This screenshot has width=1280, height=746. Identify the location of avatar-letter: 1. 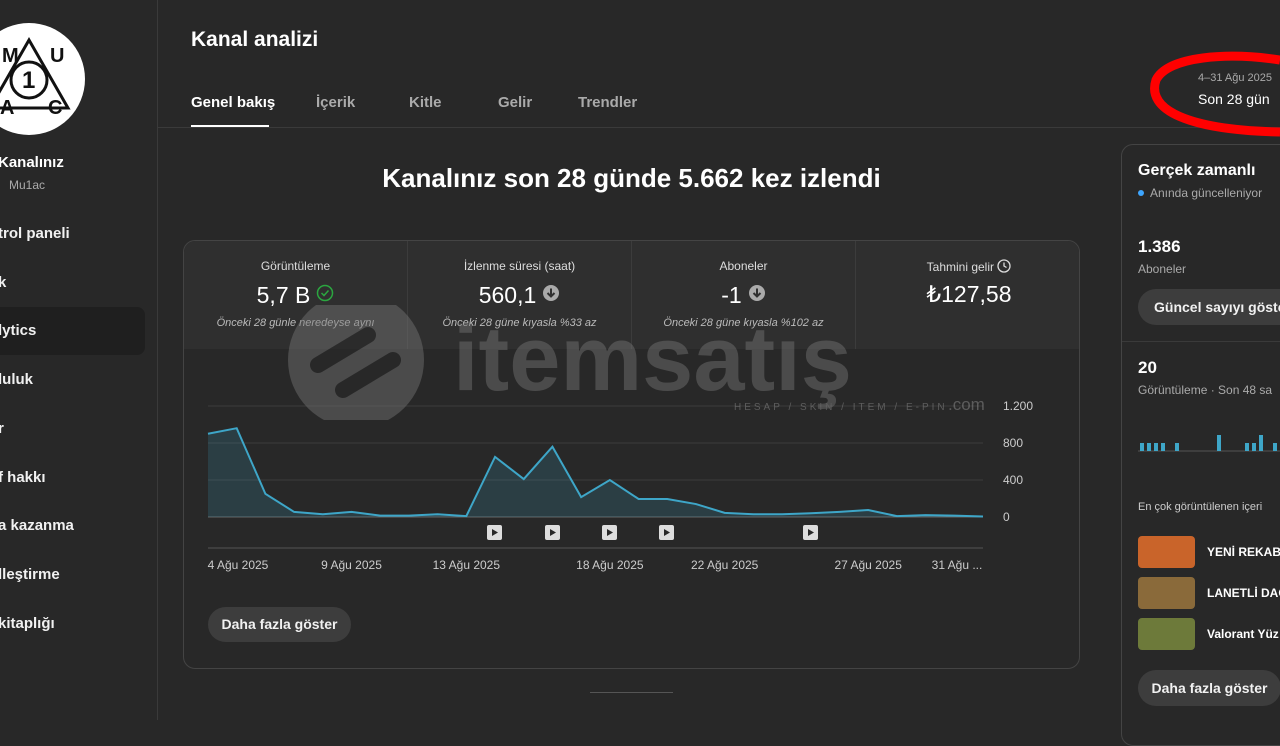
(28, 80).